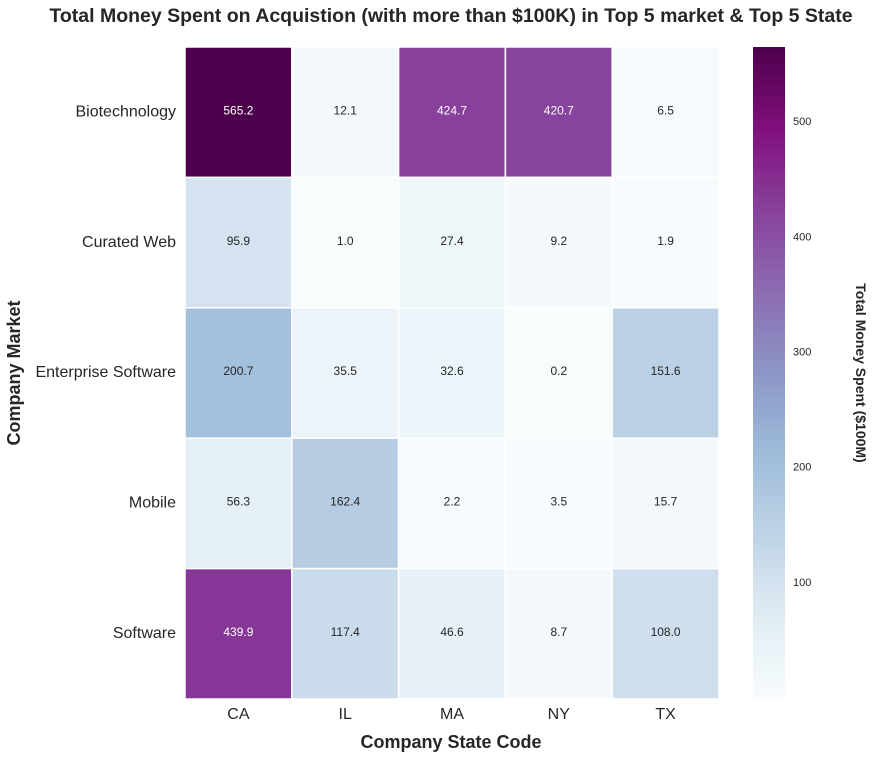  I want to click on cell-value-label: 15.7, so click(666, 502).